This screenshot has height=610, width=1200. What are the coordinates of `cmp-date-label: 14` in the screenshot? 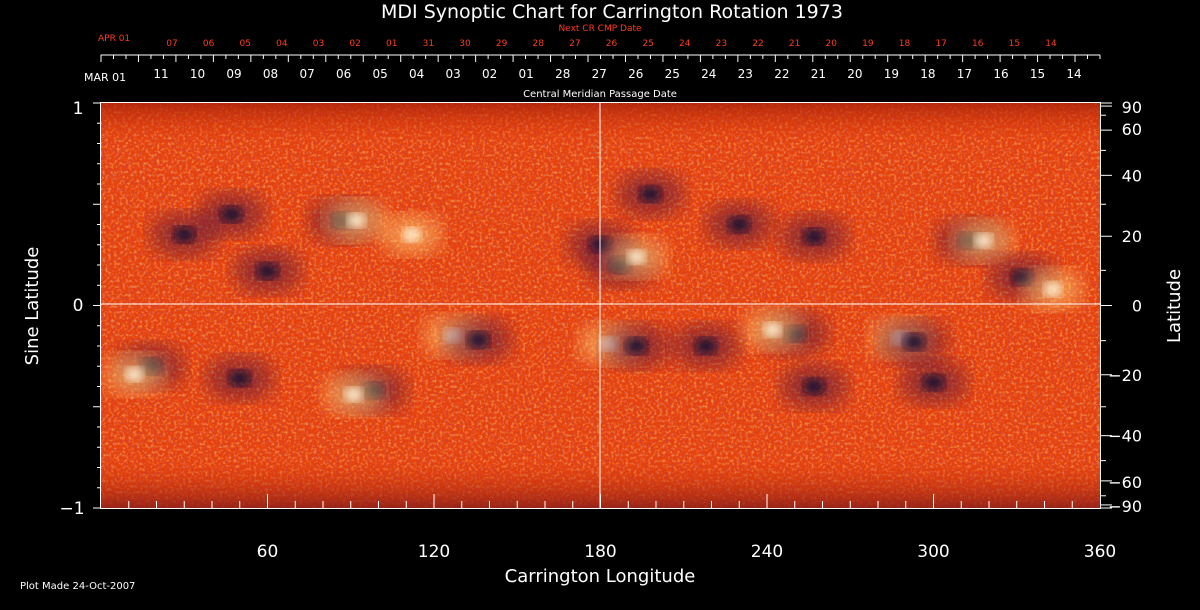 It's located at (1073, 74).